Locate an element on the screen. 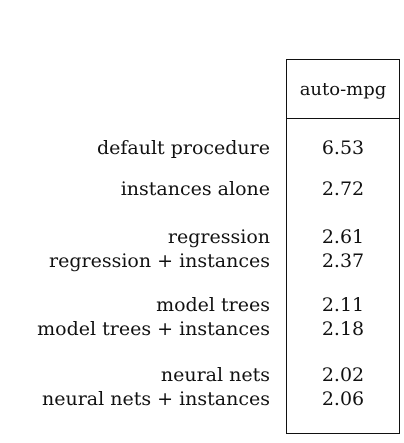  row-value-model-trees: 2.11 is located at coordinates (343, 305).